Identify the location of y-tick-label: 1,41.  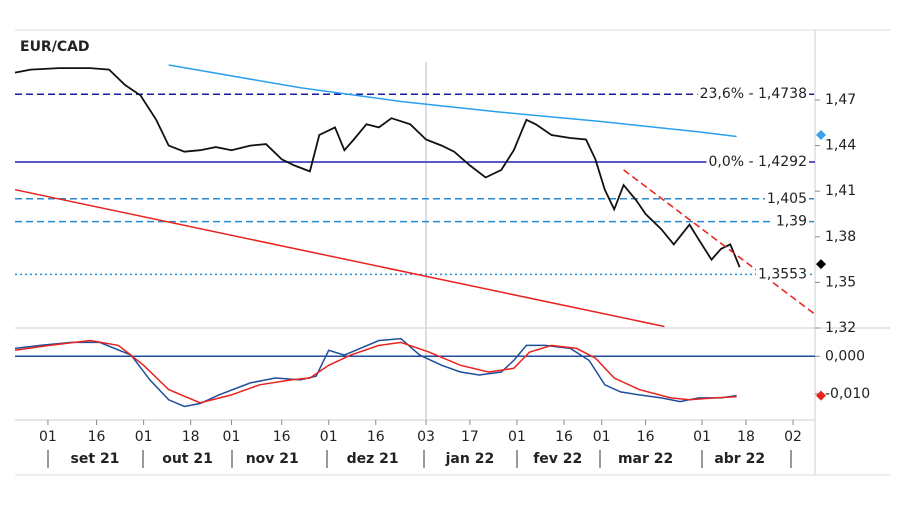
(840, 191).